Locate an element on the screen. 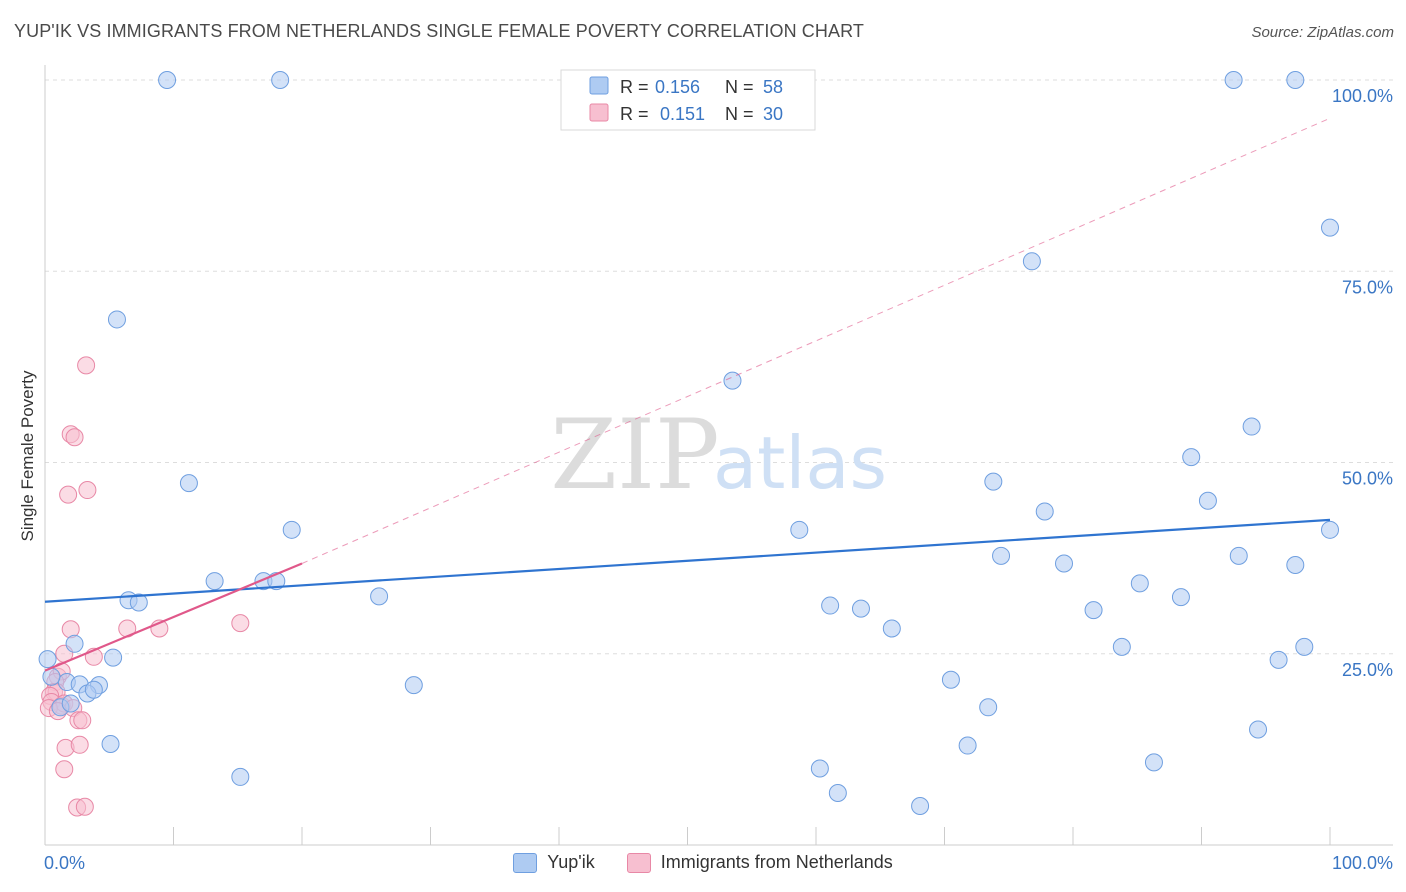  watermark-atlas: atlas is located at coordinates (800, 463).